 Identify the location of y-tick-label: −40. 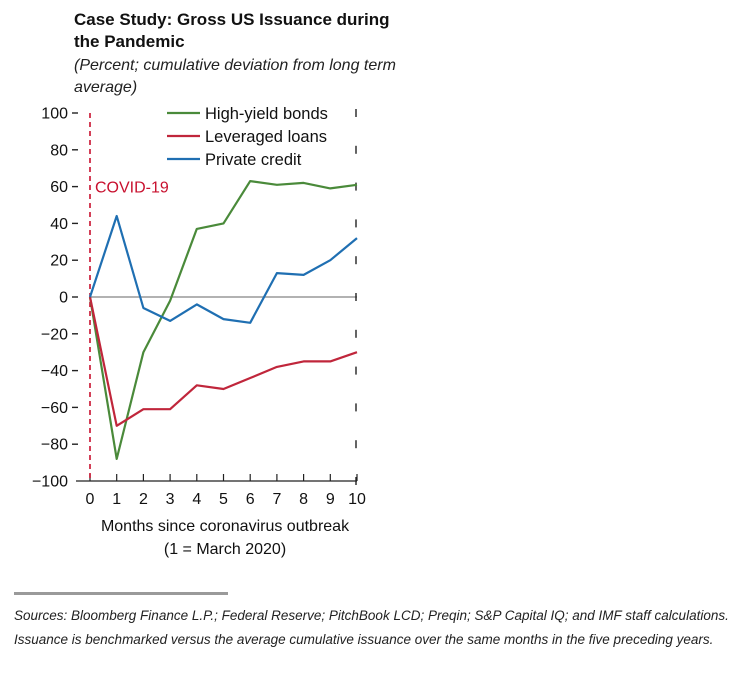
(54, 371).